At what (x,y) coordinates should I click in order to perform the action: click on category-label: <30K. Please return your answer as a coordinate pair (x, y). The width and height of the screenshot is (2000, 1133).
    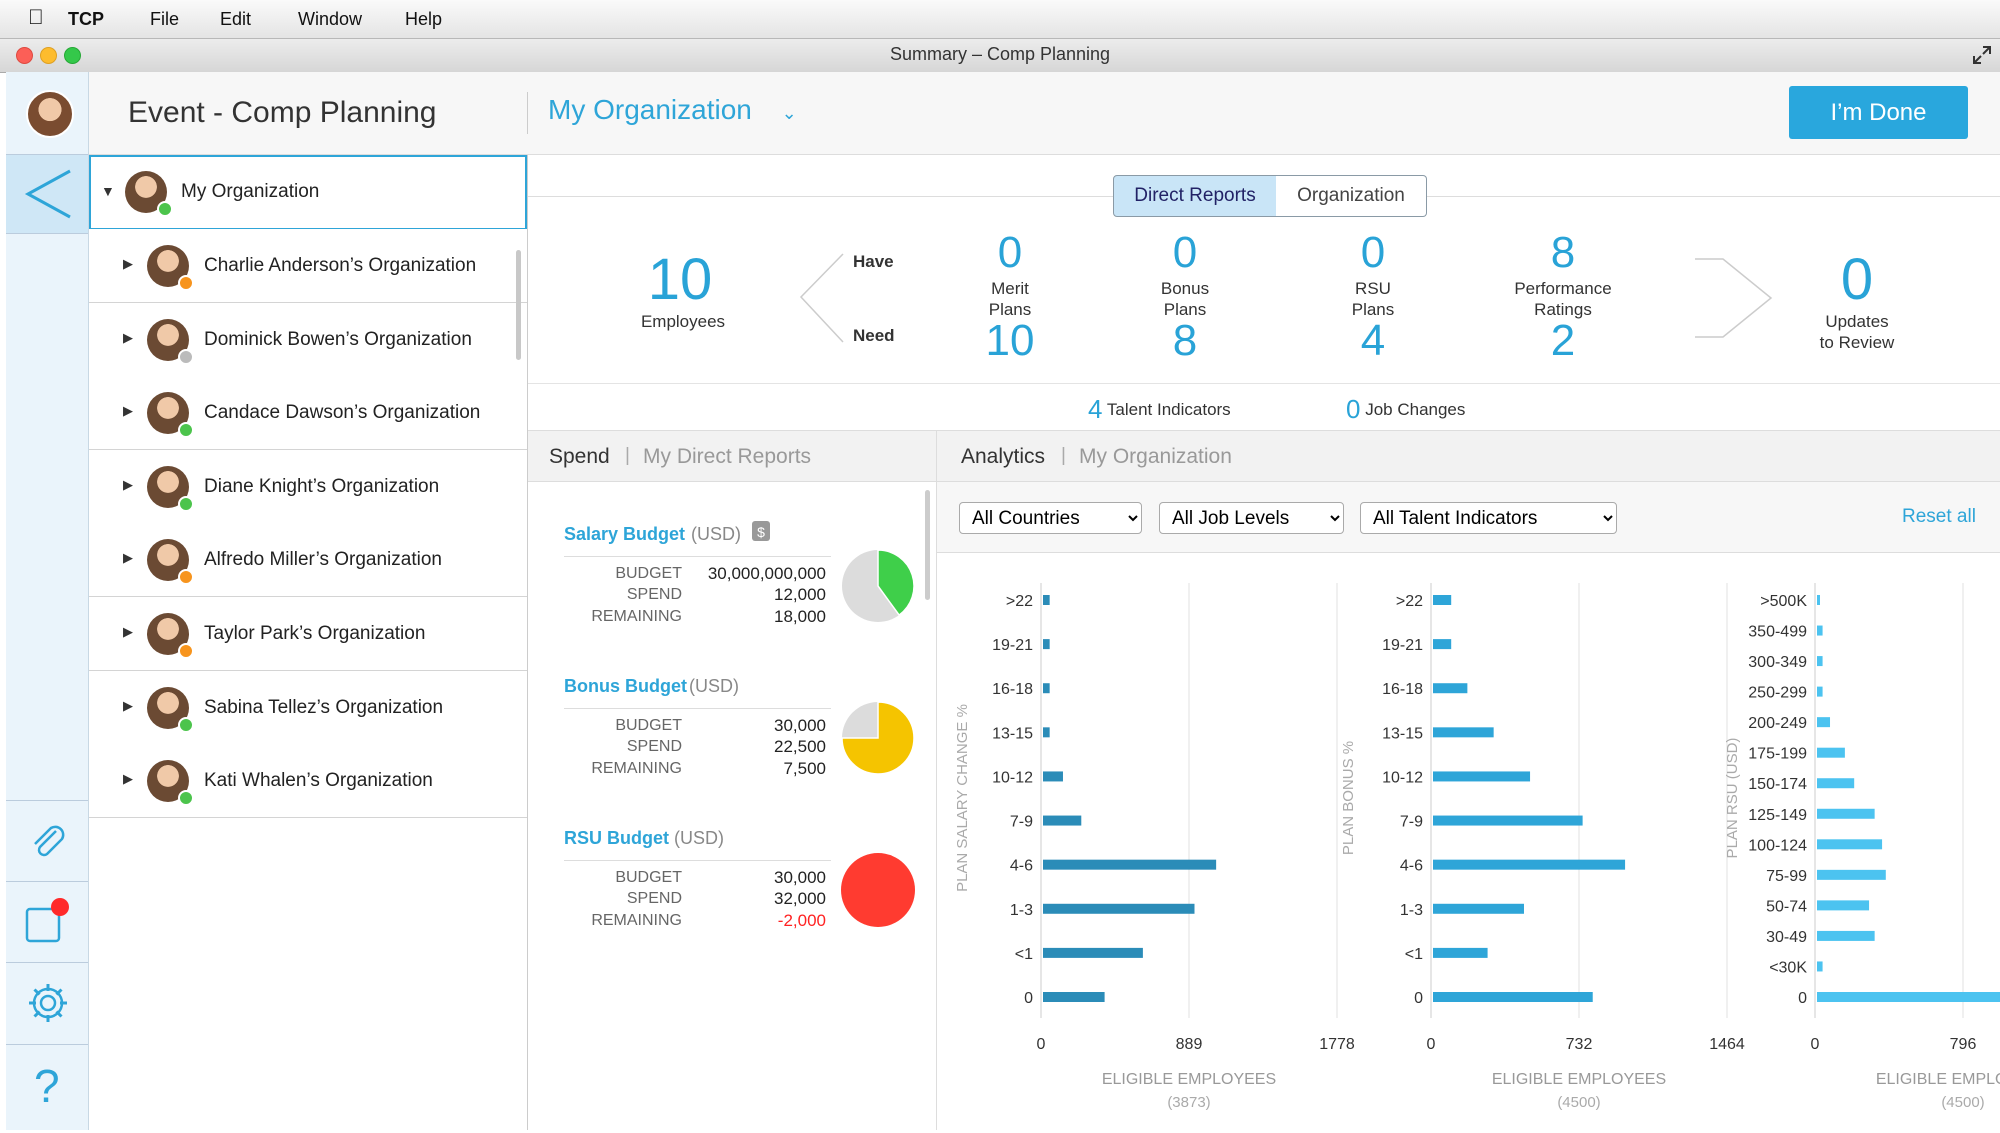
    Looking at the image, I should click on (1788, 967).